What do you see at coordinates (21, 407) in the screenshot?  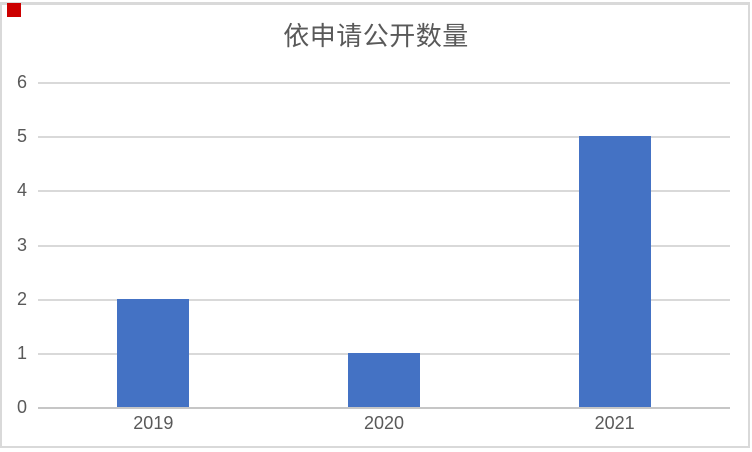 I see `y-tick-label: 0` at bounding box center [21, 407].